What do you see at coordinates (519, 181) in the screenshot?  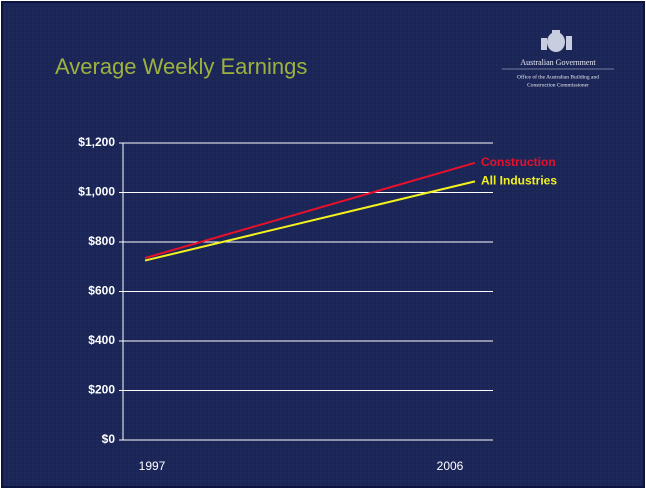 I see `legend-label: All Industries` at bounding box center [519, 181].